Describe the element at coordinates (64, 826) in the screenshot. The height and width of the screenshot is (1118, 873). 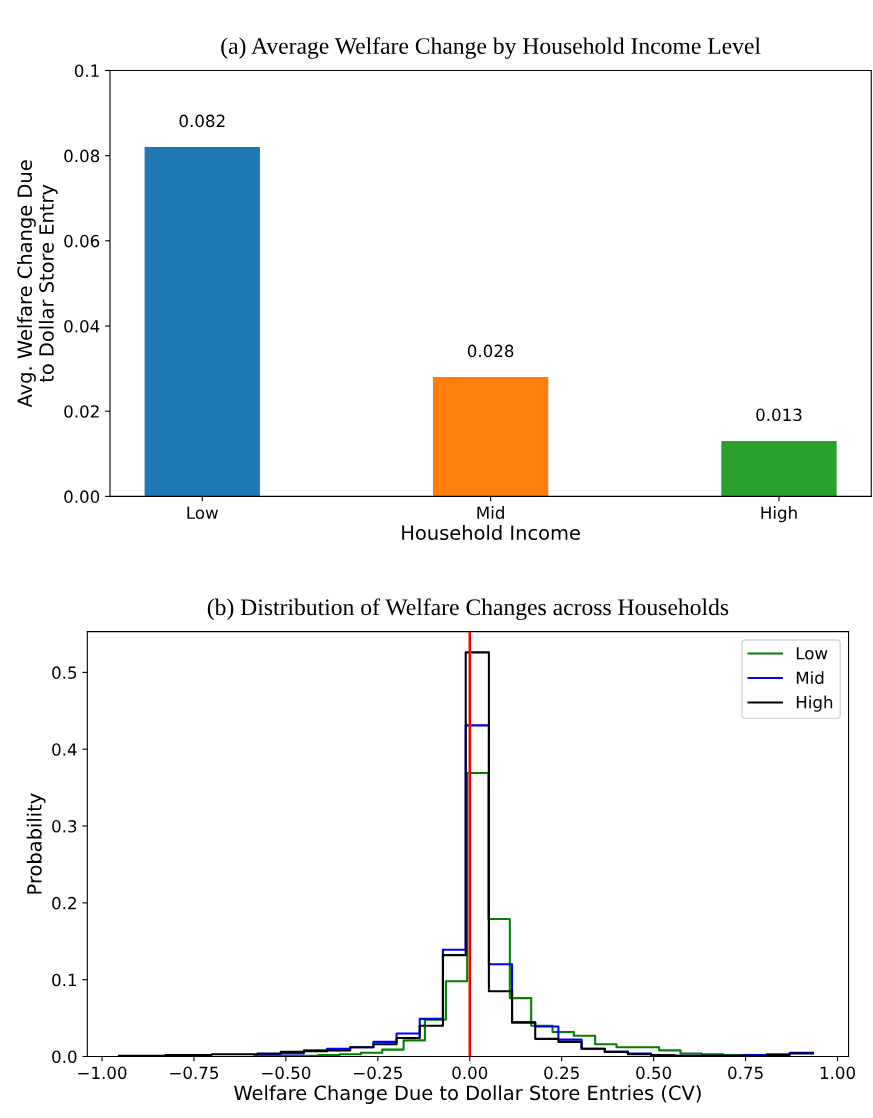
I see `y-tick-label: 0.3` at that location.